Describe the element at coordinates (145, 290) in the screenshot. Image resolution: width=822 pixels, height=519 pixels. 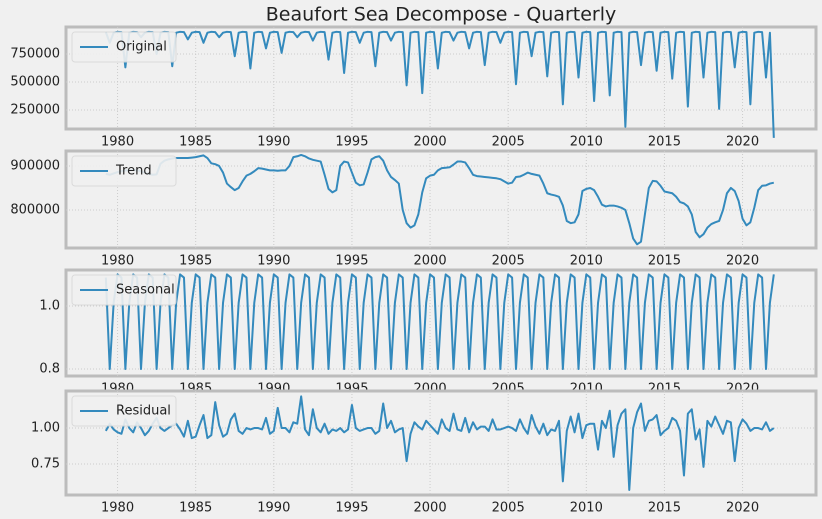
I see `legend-label: Seasonal` at that location.